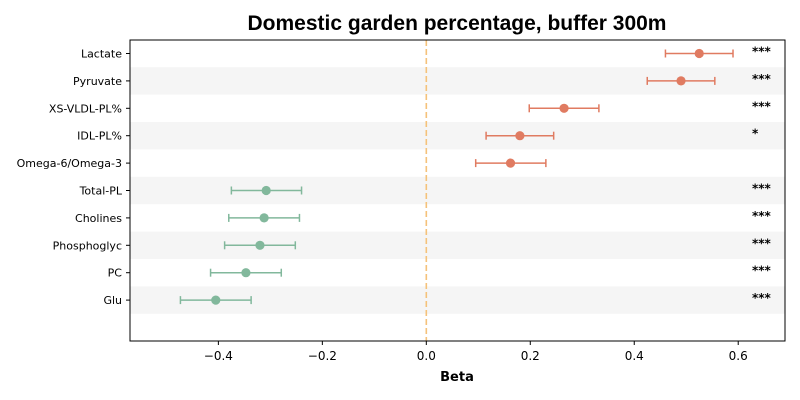  Describe the element at coordinates (755, 134) in the screenshot. I see `significance-label: *` at that location.